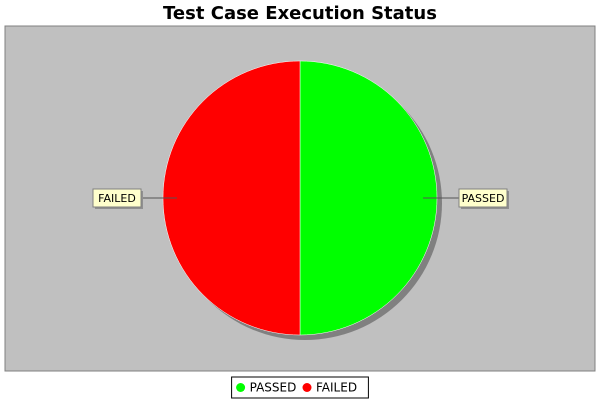 The image size is (600, 400). What do you see at coordinates (300, 13) in the screenshot?
I see `chart-title: Test Case Execution Status` at bounding box center [300, 13].